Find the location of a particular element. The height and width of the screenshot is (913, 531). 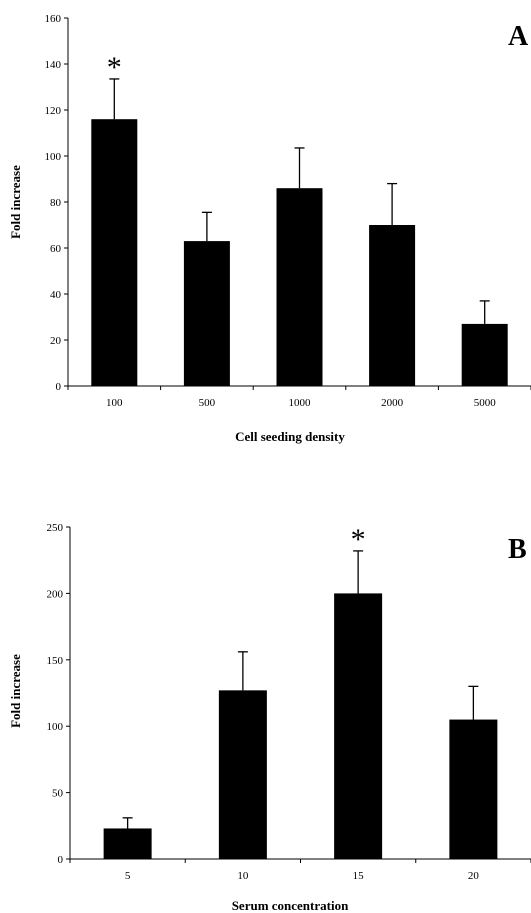

panel-a-y-tick-label: 0 is located at coordinates (59, 387).